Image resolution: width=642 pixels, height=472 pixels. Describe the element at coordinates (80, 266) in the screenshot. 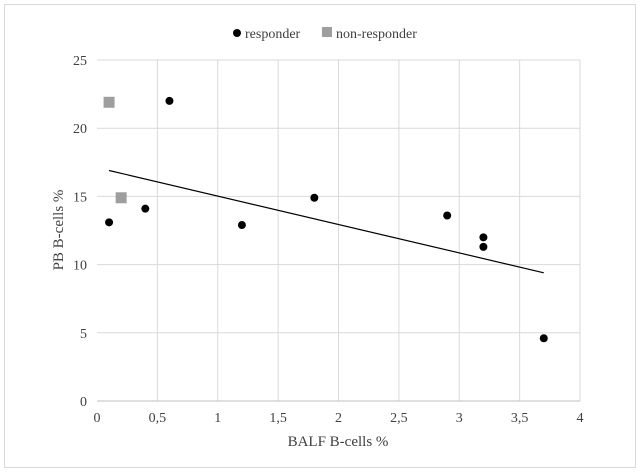

I see `y-tick-label: 10` at that location.